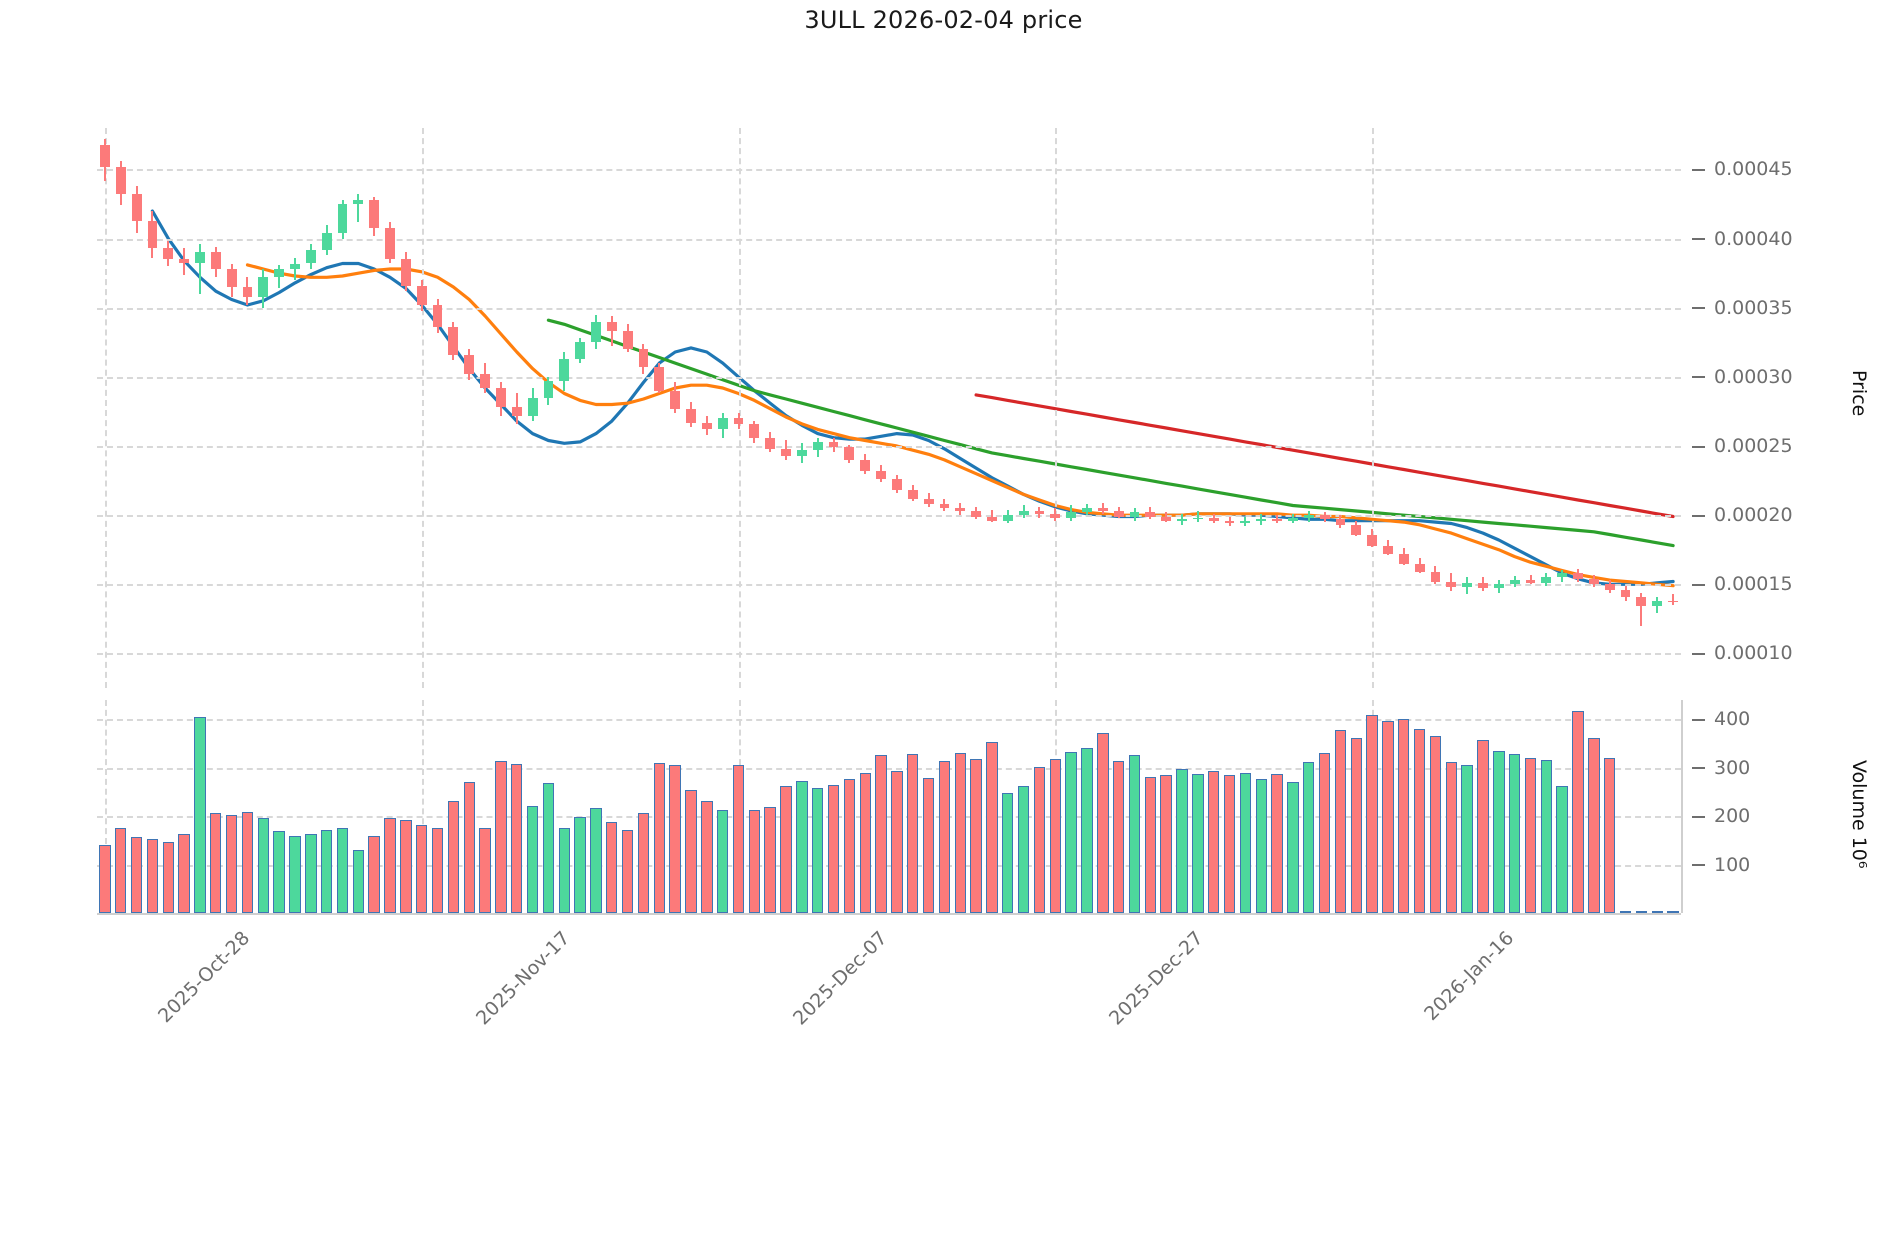  I want to click on price-axis-tick-label: 0.00010, so click(1753, 653).